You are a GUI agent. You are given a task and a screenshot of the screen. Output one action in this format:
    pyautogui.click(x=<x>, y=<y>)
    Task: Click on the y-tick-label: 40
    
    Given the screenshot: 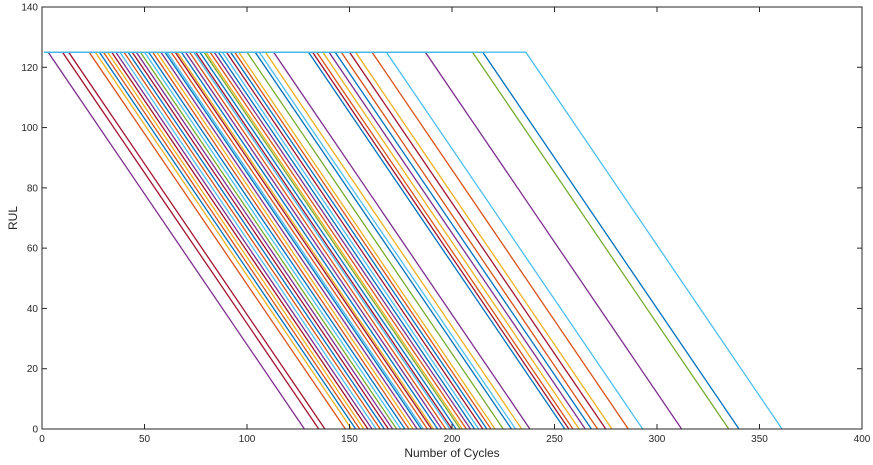 What is the action you would take?
    pyautogui.click(x=33, y=309)
    